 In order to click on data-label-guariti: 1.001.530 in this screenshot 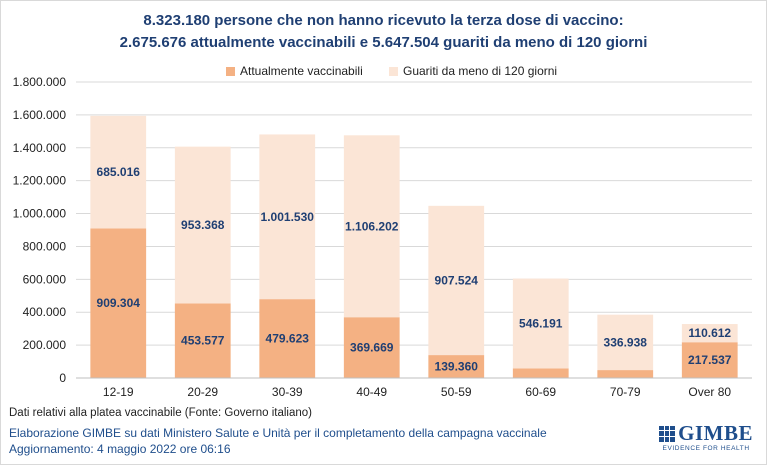, I will do `click(288, 217)`.